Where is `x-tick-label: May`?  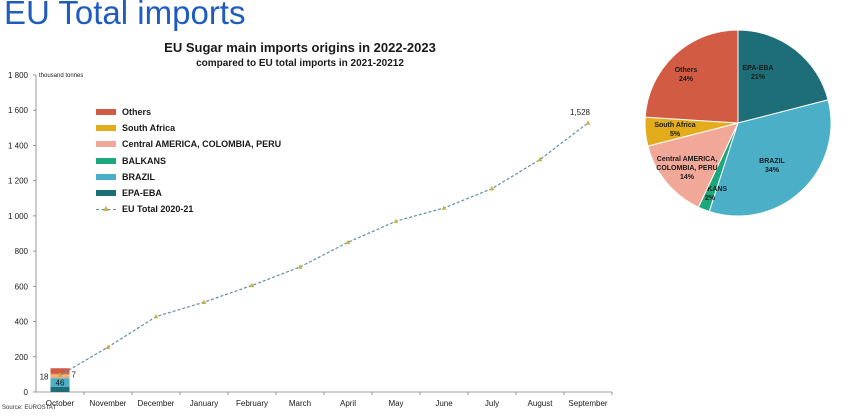
x-tick-label: May is located at coordinates (395, 403).